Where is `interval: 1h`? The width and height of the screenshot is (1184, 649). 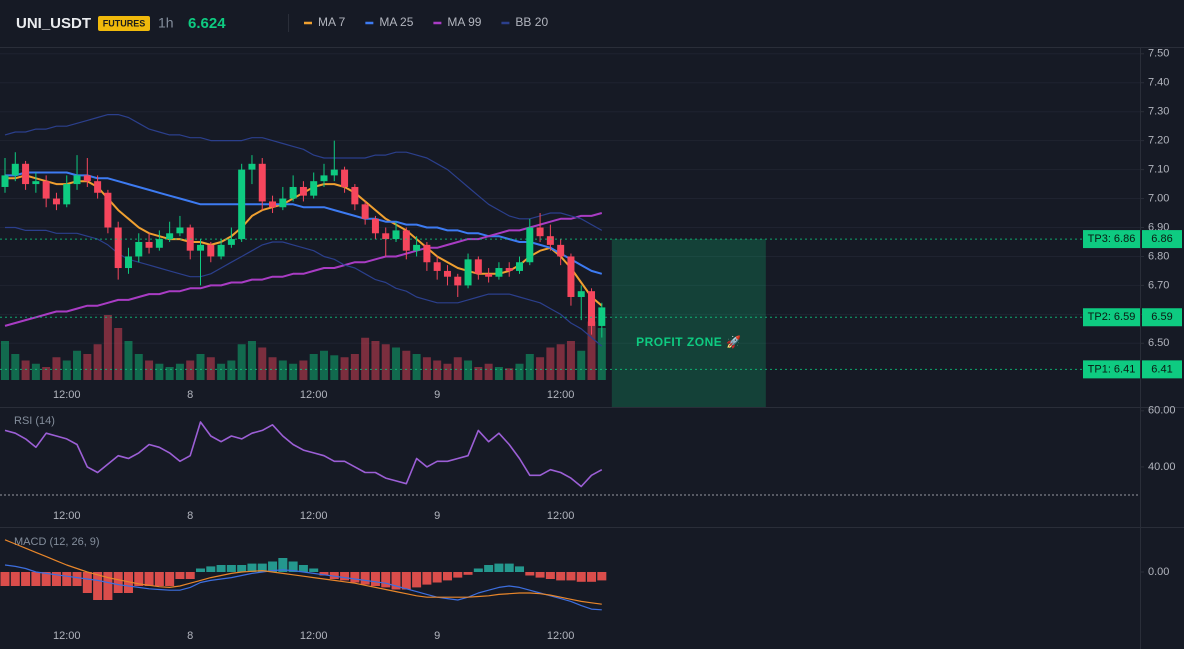
interval: 1h is located at coordinates (166, 23).